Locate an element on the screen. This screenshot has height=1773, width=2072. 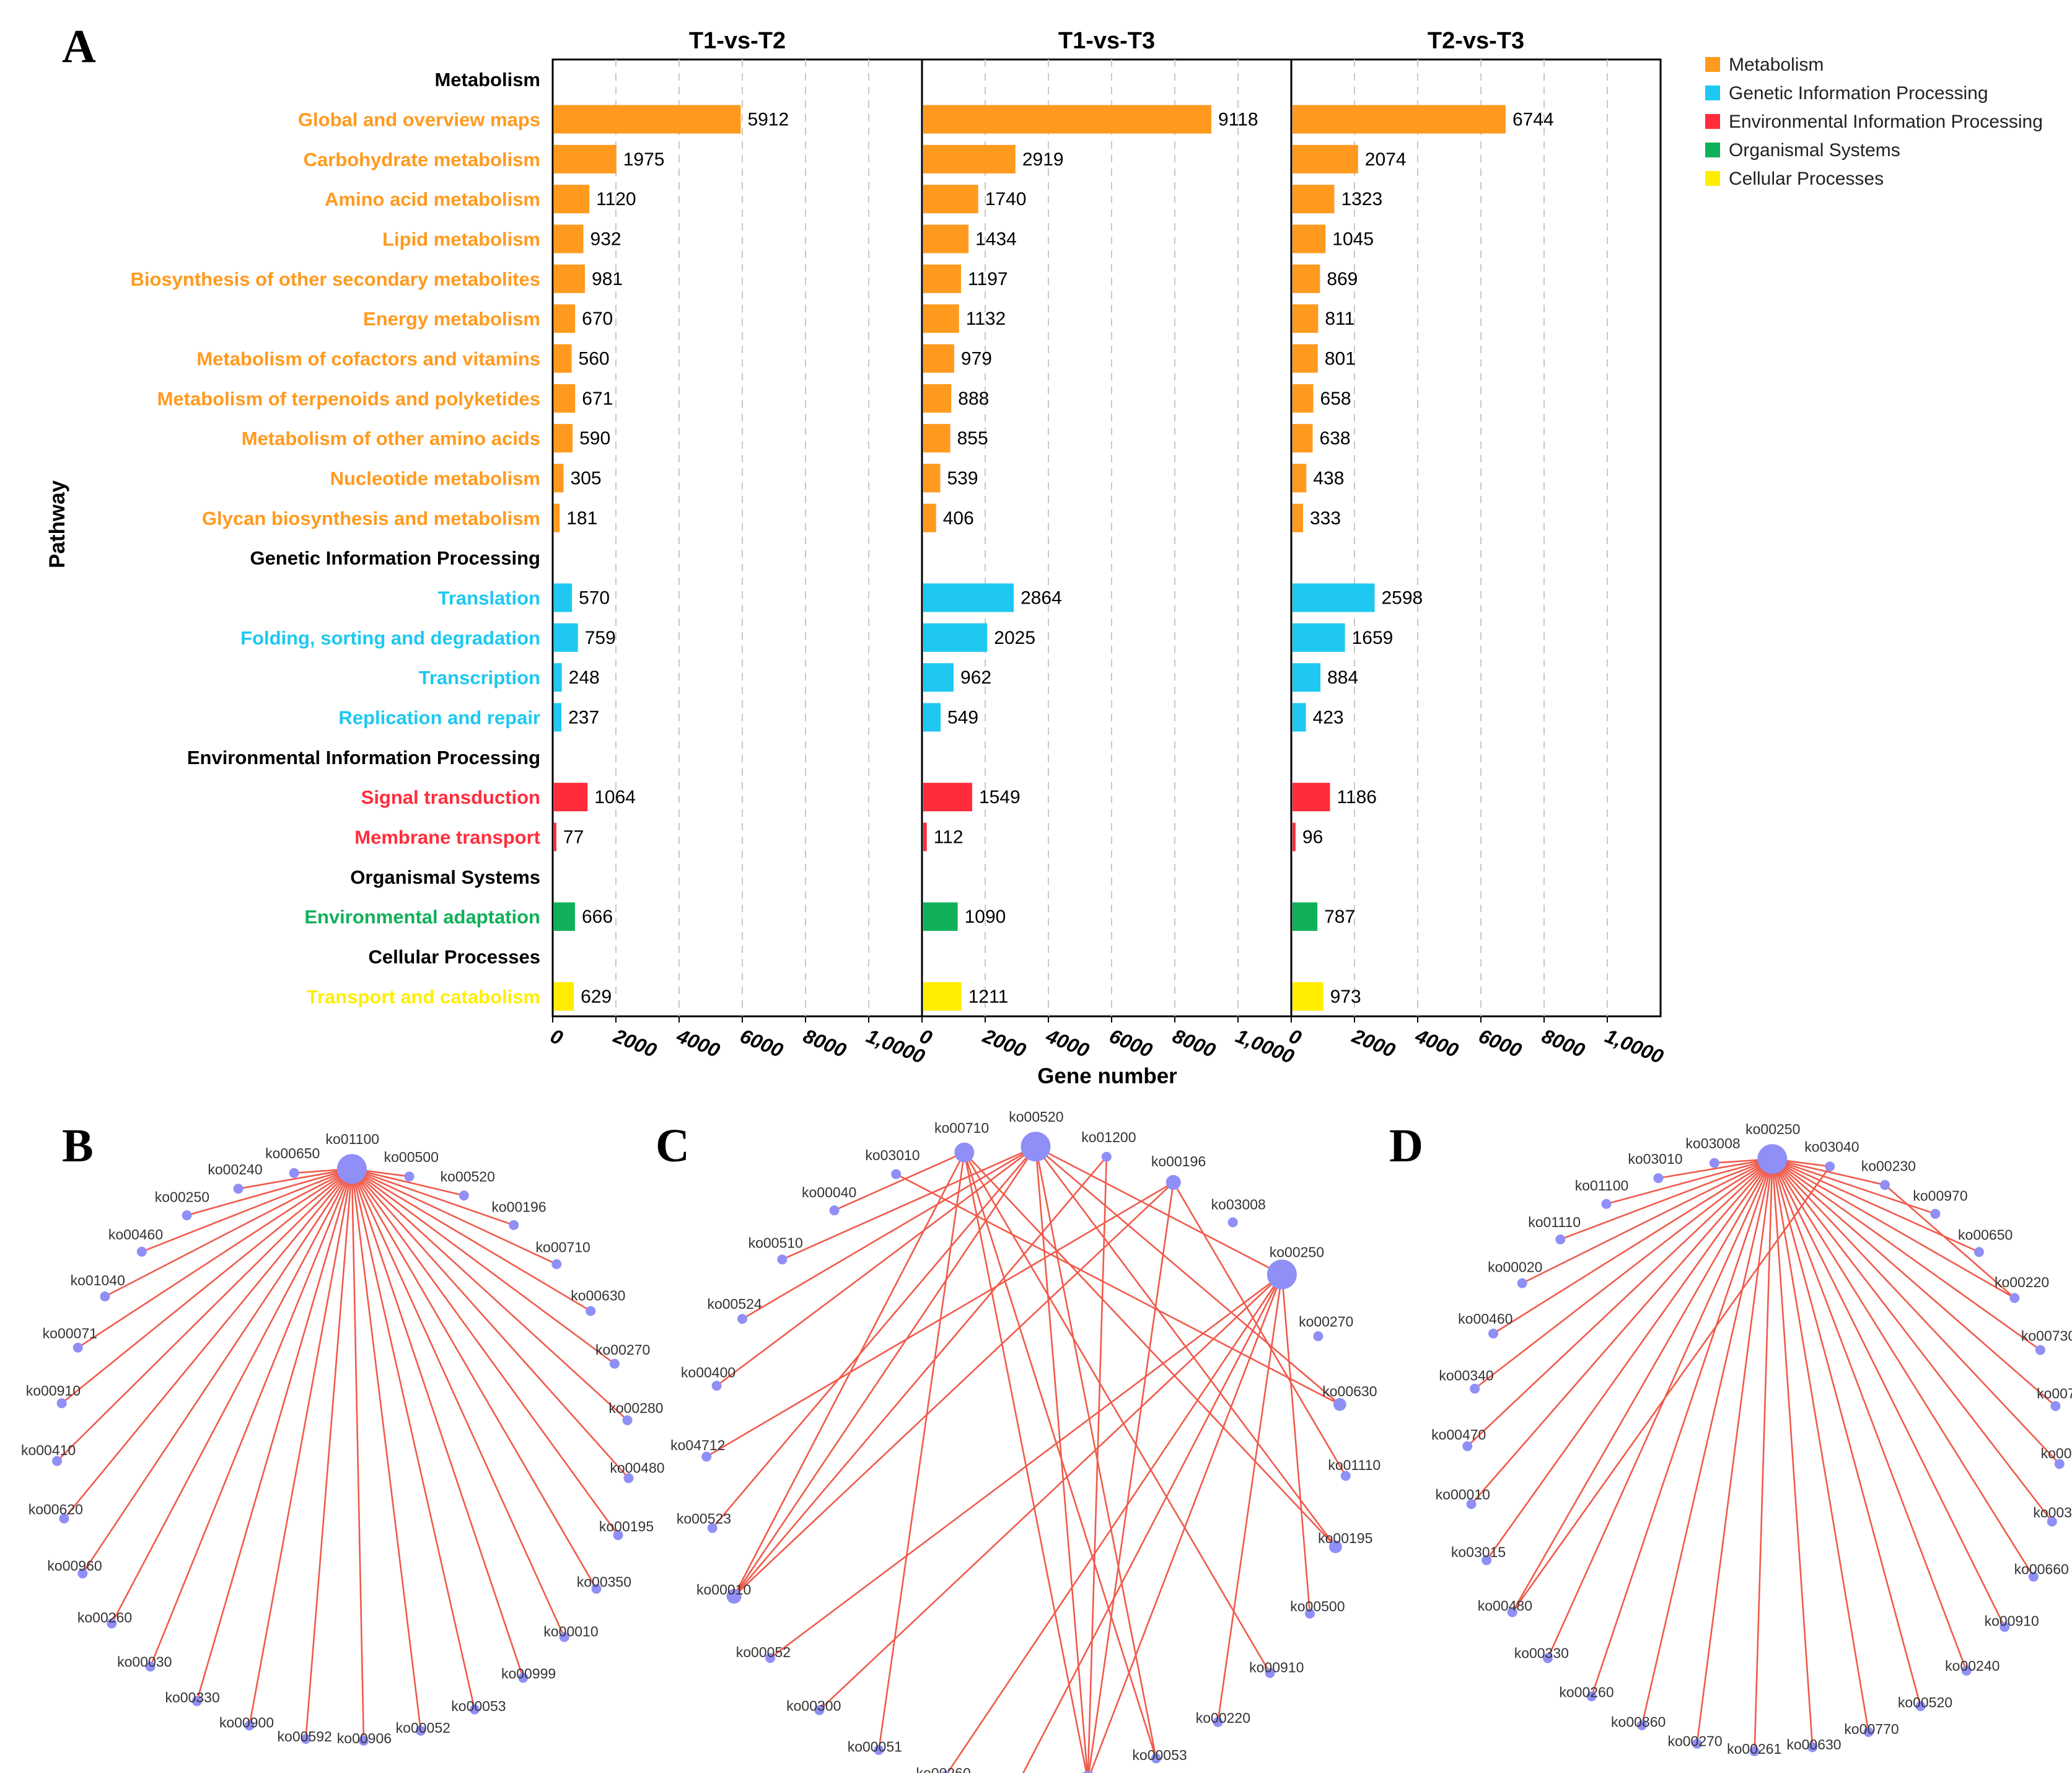
network-node-ko00270 is located at coordinates (614, 1363).